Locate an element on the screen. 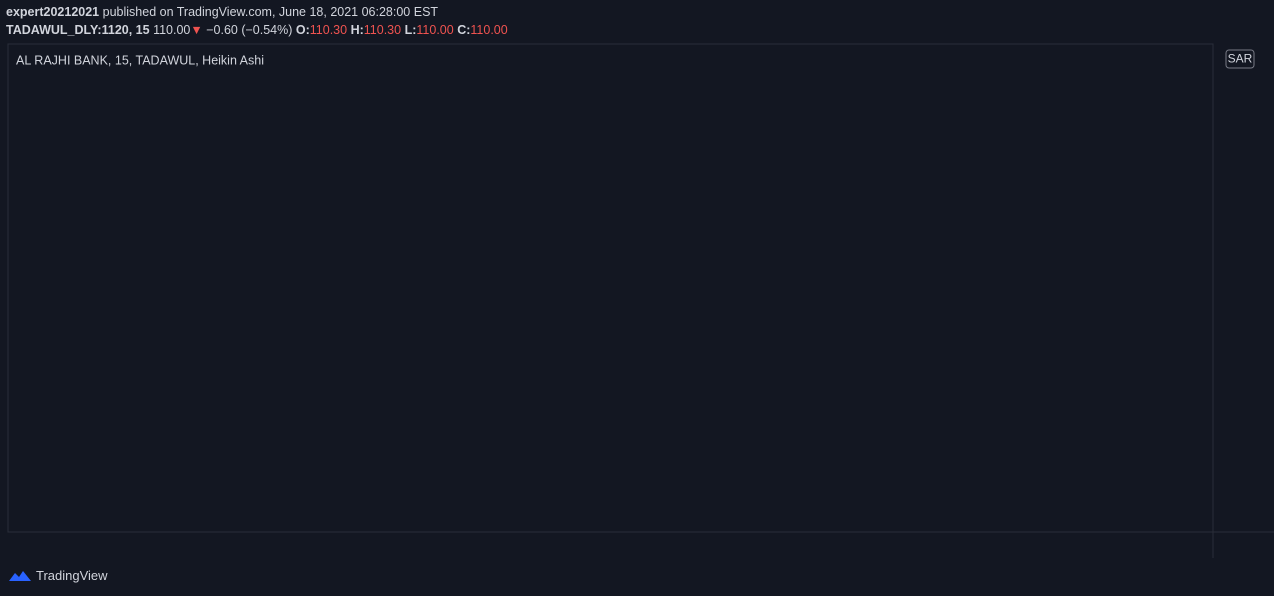 The height and width of the screenshot is (596, 1274). author: expert20212021 is located at coordinates (53, 12).